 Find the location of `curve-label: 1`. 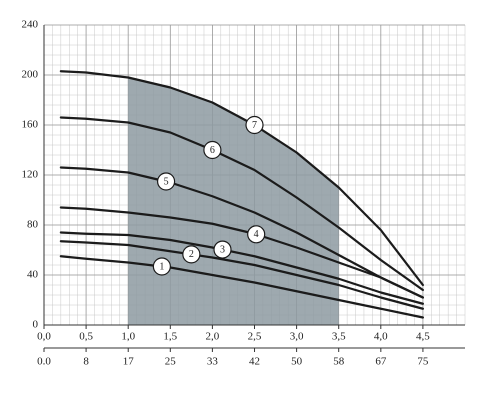

curve-label: 1 is located at coordinates (161, 266).